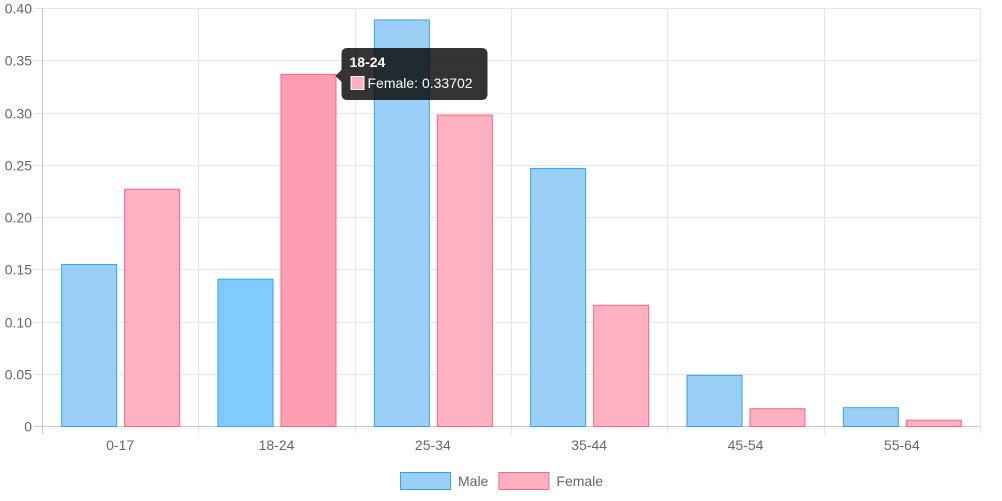  Describe the element at coordinates (368, 62) in the screenshot. I see `tooltip-title: 18-24` at that location.